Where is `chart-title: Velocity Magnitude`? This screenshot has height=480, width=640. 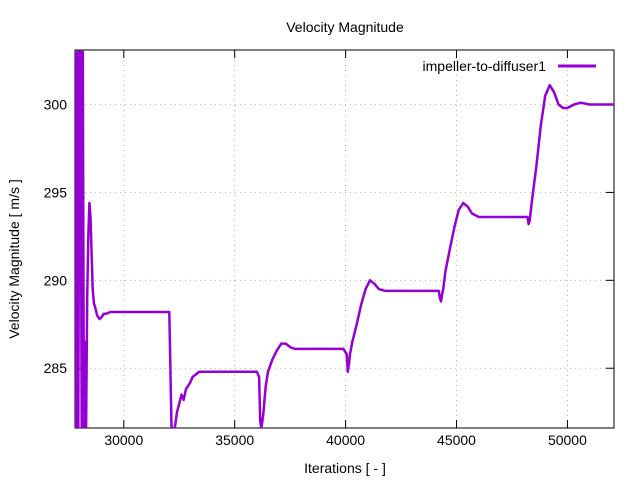
chart-title: Velocity Magnitude is located at coordinates (345, 27).